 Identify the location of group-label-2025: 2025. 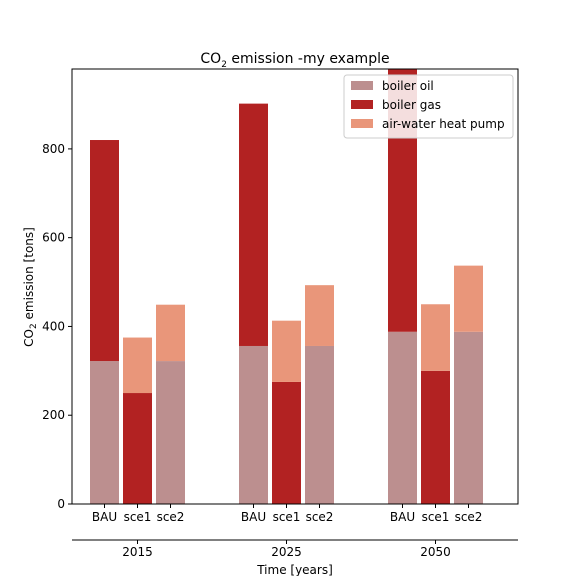
(286, 552).